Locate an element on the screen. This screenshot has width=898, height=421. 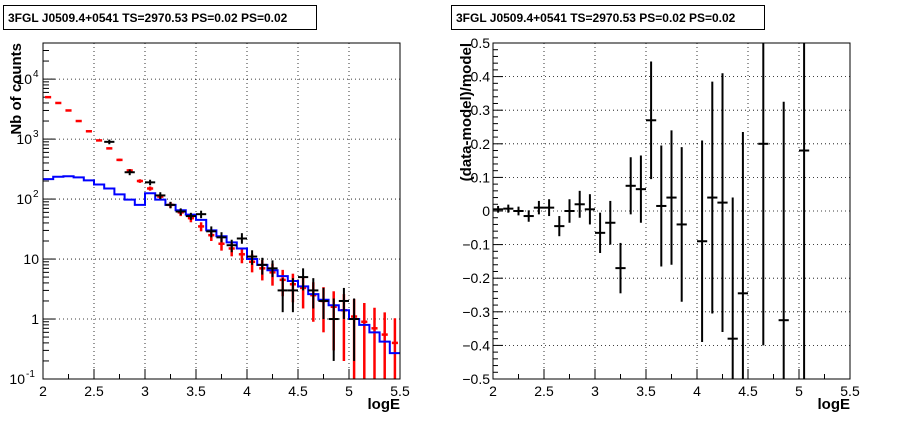
right-y-tick-label: −0.1 is located at coordinates (476, 245).